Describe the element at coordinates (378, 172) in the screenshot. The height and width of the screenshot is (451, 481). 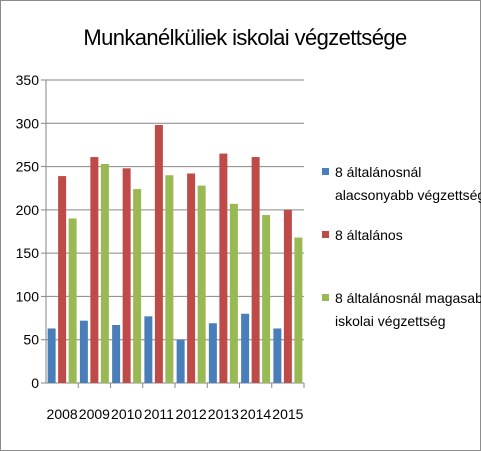
I see `legend-label-1-line-1: 8 általánosnál` at that location.